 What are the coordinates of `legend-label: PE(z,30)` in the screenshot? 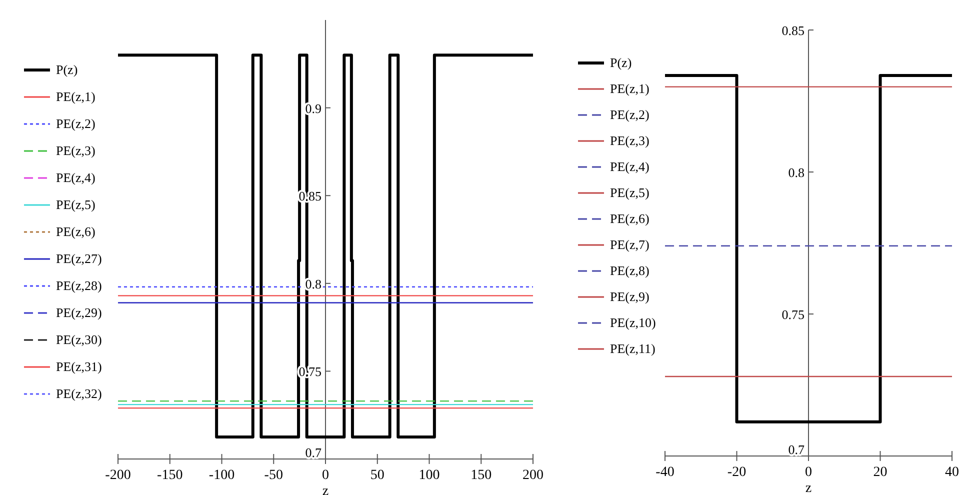 It's located at (79, 339).